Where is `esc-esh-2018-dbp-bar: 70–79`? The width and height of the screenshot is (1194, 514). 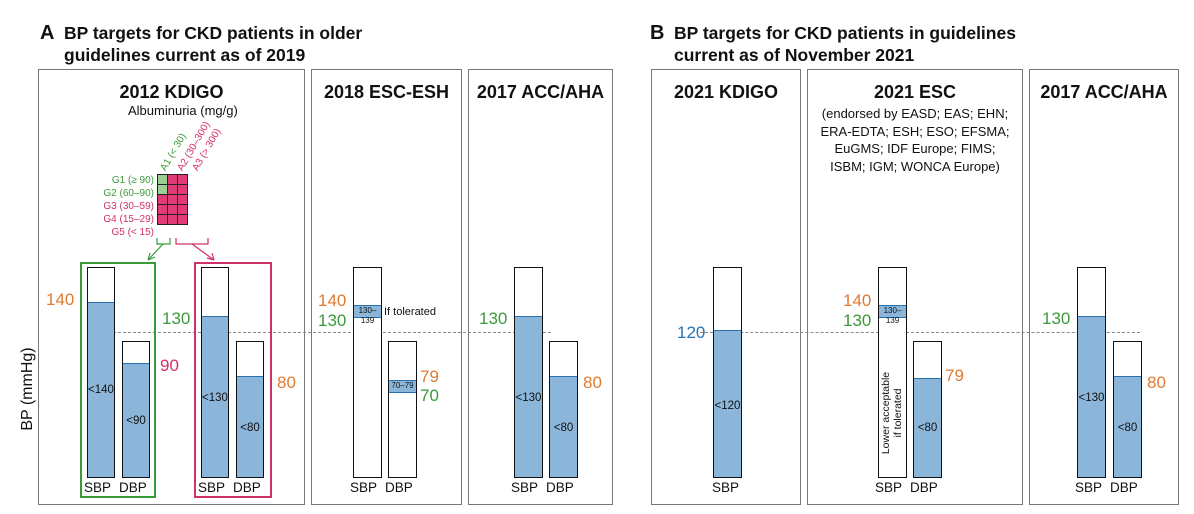 esc-esh-2018-dbp-bar: 70–79 is located at coordinates (402, 409).